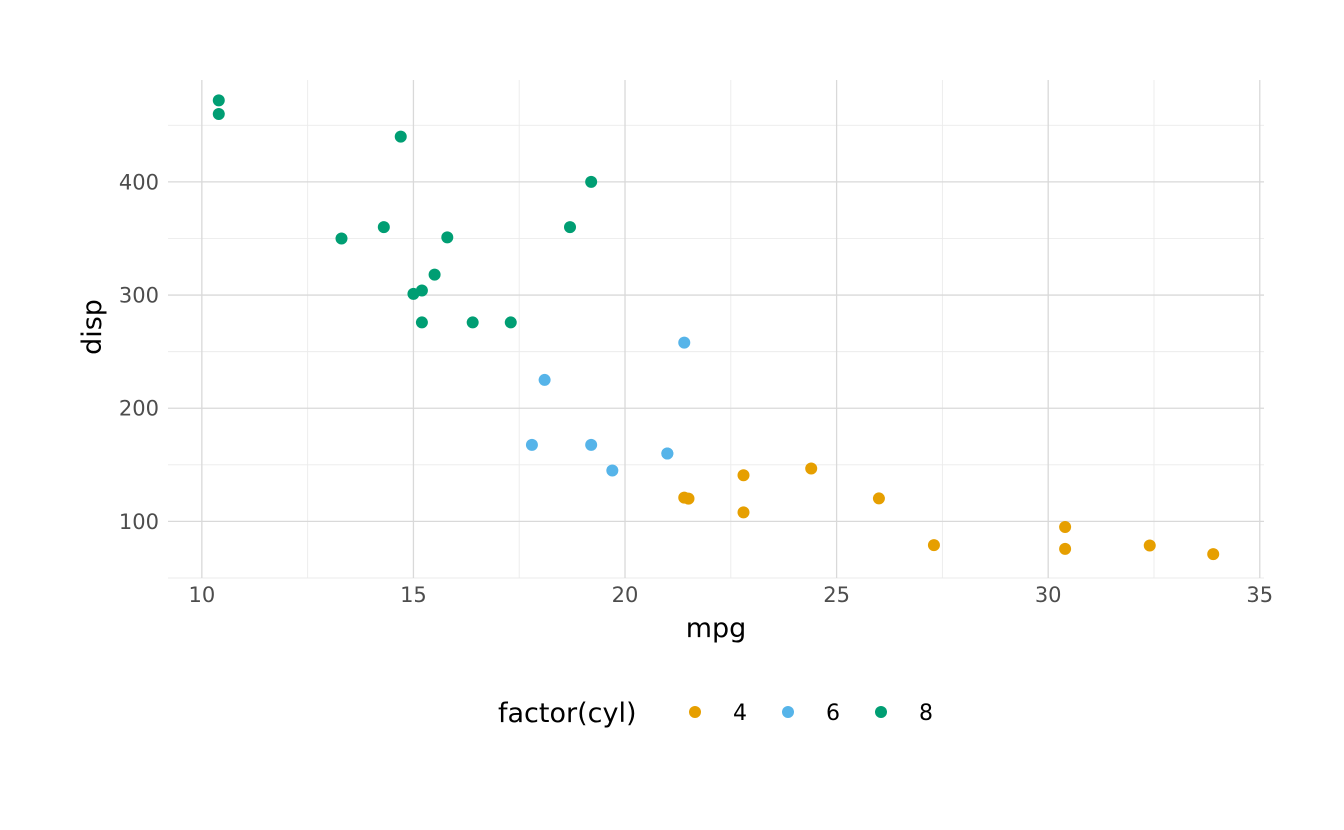  I want to click on x-tick-label-0: 10, so click(201, 595).